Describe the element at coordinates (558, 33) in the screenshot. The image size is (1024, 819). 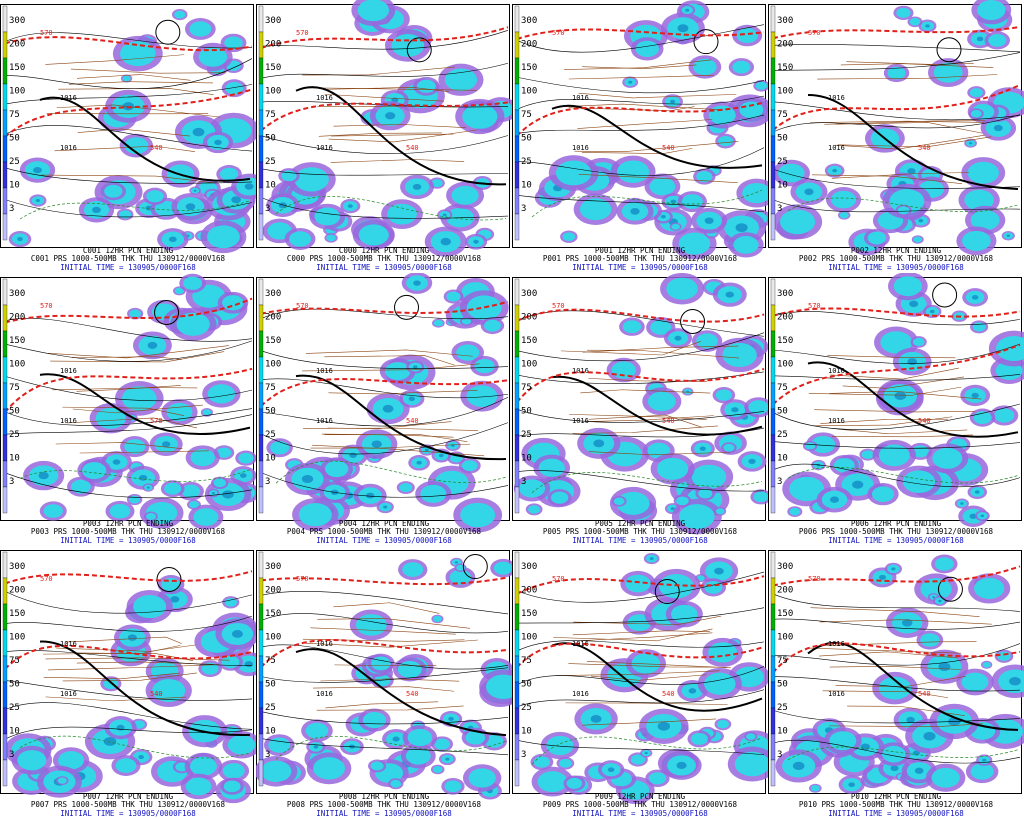
I see `contour-label: 570` at that location.